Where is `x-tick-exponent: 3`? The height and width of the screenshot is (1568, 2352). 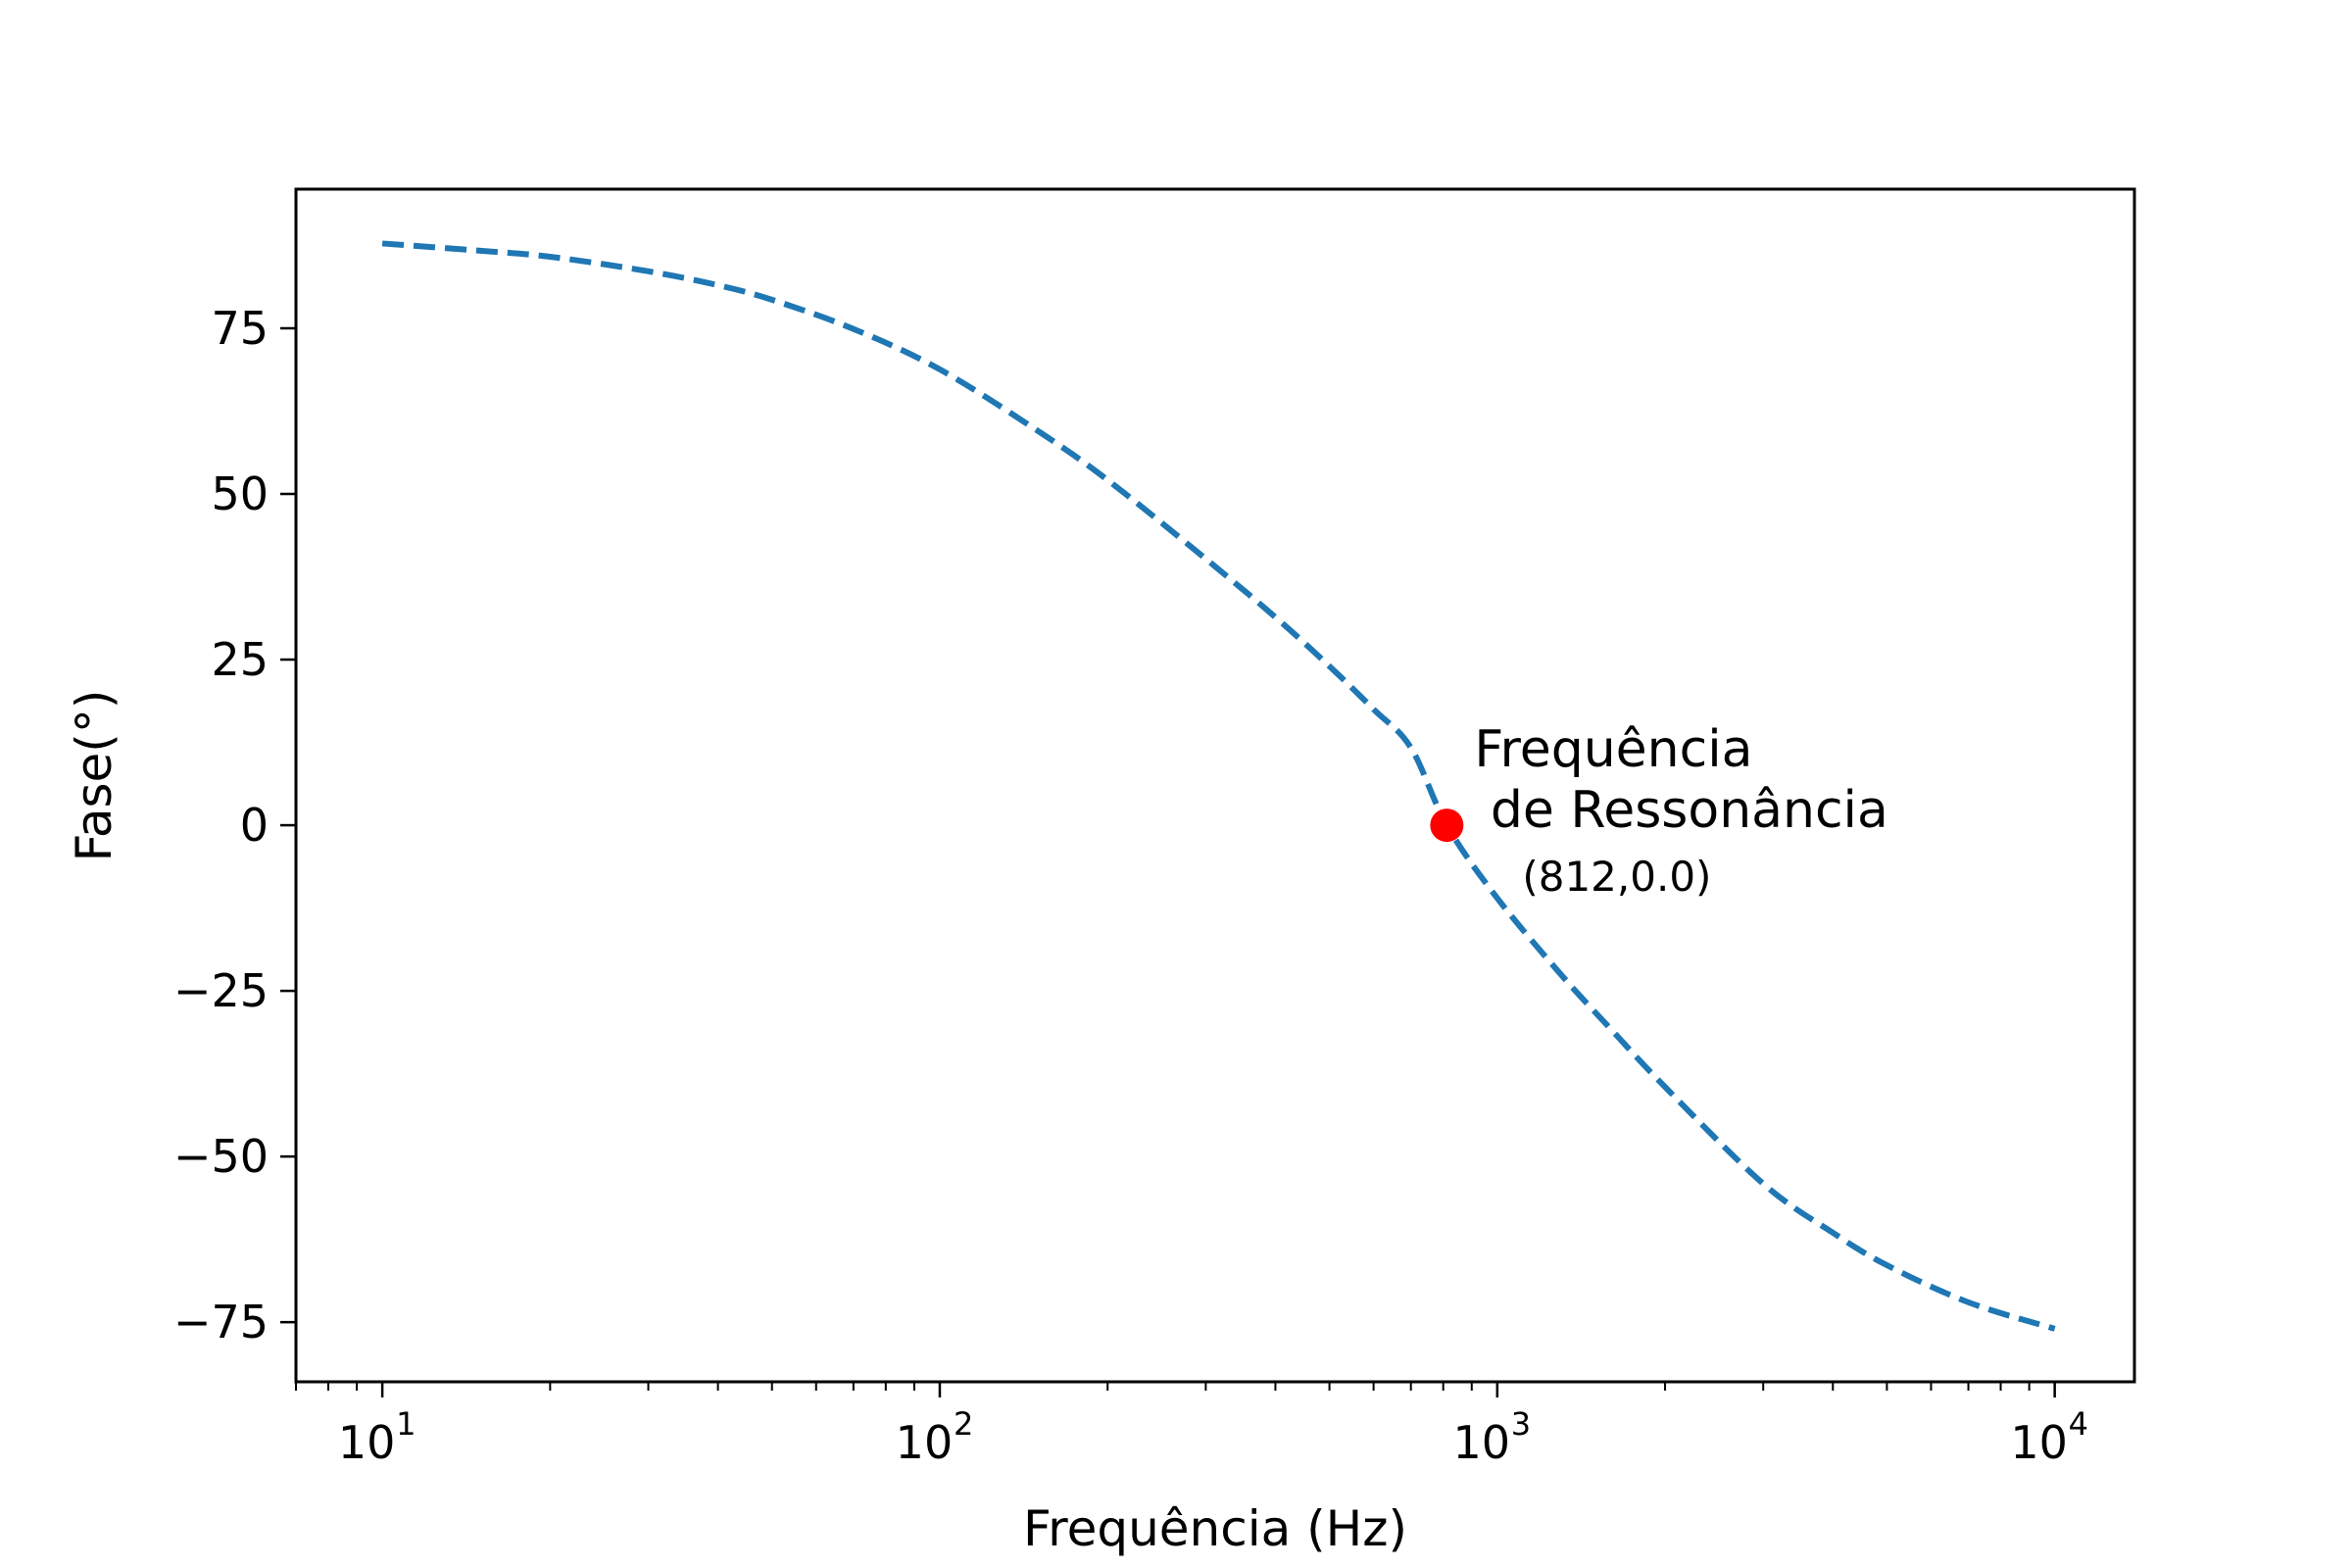 x-tick-exponent: 3 is located at coordinates (1521, 1424).